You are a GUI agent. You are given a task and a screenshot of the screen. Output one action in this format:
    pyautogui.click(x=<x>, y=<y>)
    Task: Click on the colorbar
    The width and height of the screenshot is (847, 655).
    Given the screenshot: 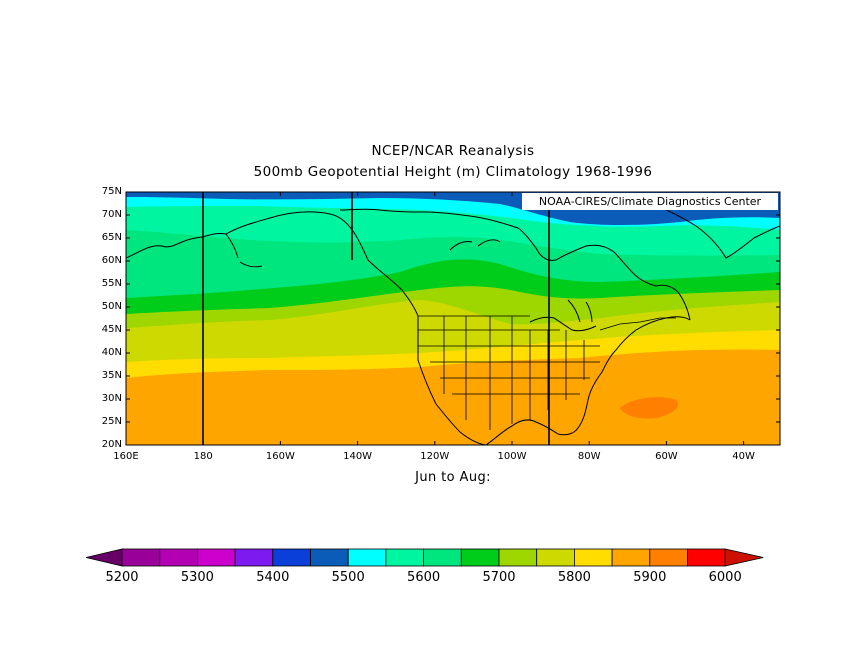 What is the action you would take?
    pyautogui.click(x=424, y=557)
    